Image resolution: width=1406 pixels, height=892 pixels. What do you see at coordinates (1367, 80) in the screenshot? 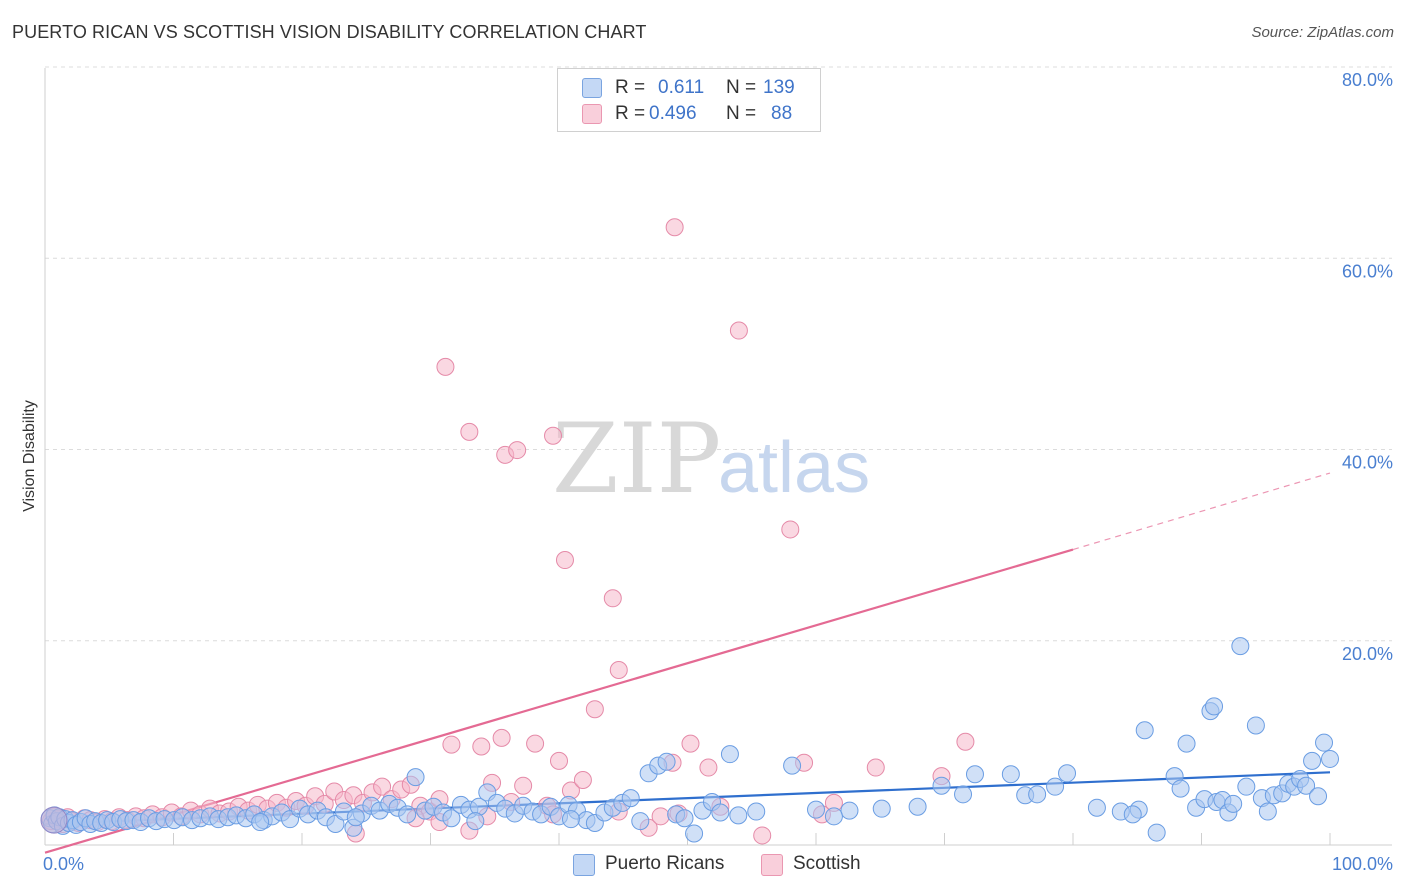
I see `y-tick-label: 80.0%` at bounding box center [1367, 80].